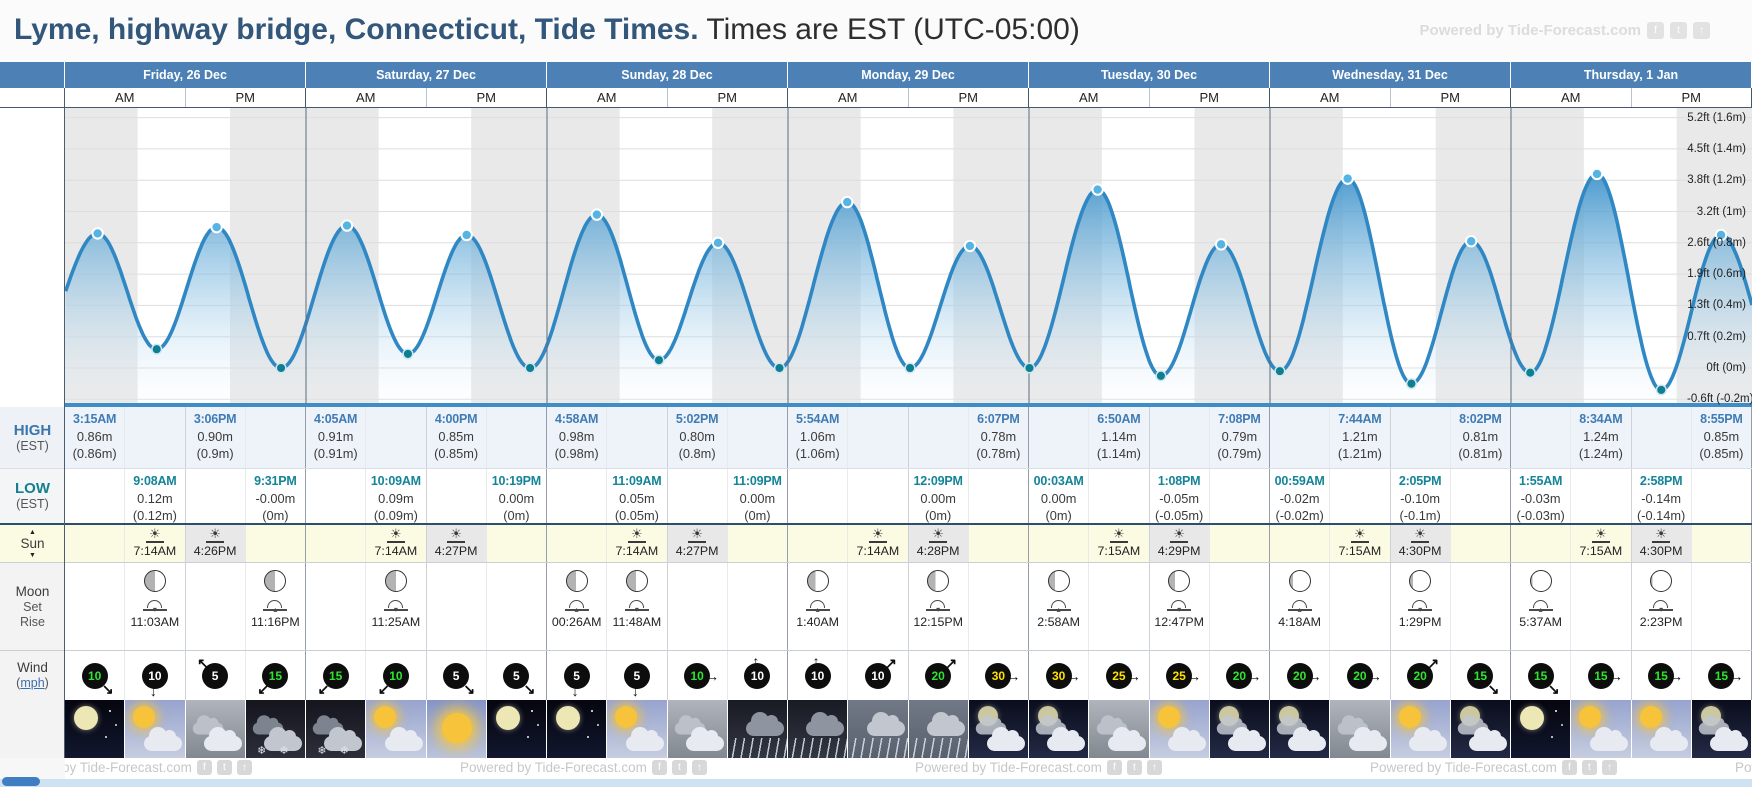  I want to click on high-tide-entry: 7:44AM 1.21m (1.21m), so click(1359, 434).